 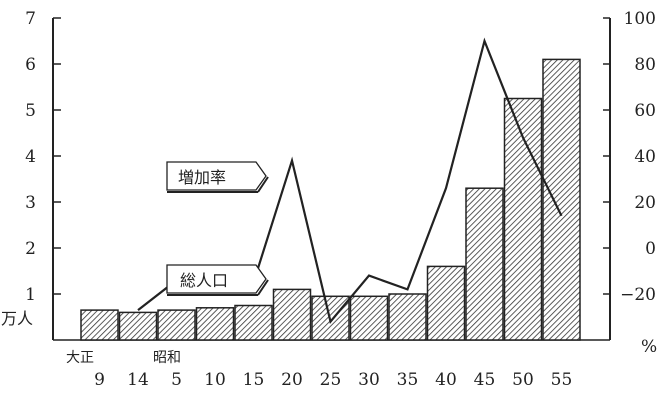 What do you see at coordinates (167, 358) in the screenshot?
I see `era-label-showa: 昭和` at bounding box center [167, 358].